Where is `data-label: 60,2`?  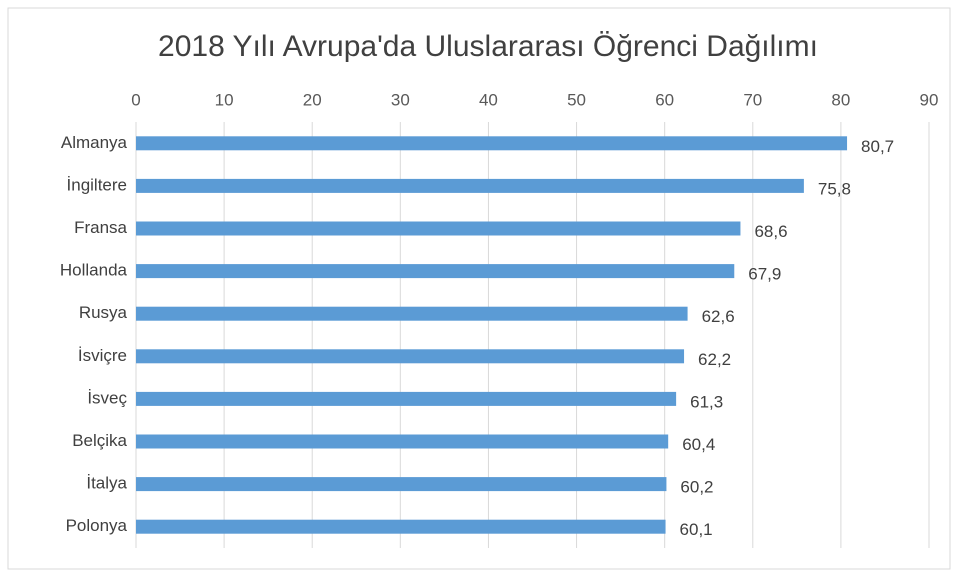 data-label: 60,2 is located at coordinates (696, 487).